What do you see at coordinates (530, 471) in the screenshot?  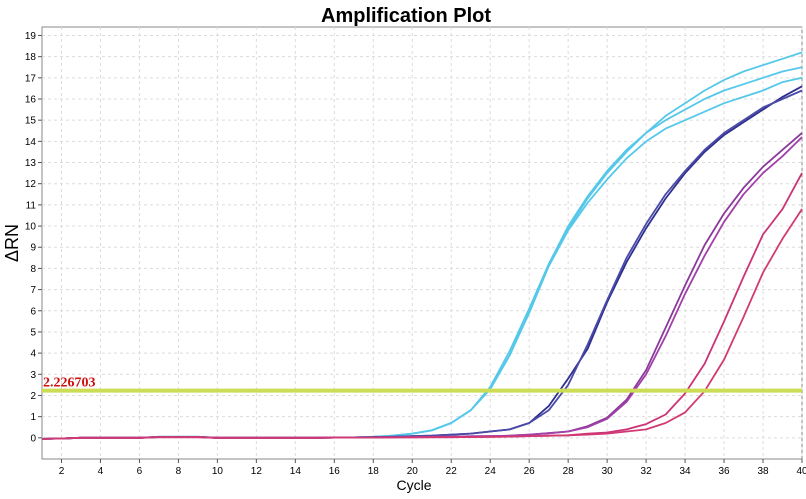 I see `x-tick-label: 26` at bounding box center [530, 471].